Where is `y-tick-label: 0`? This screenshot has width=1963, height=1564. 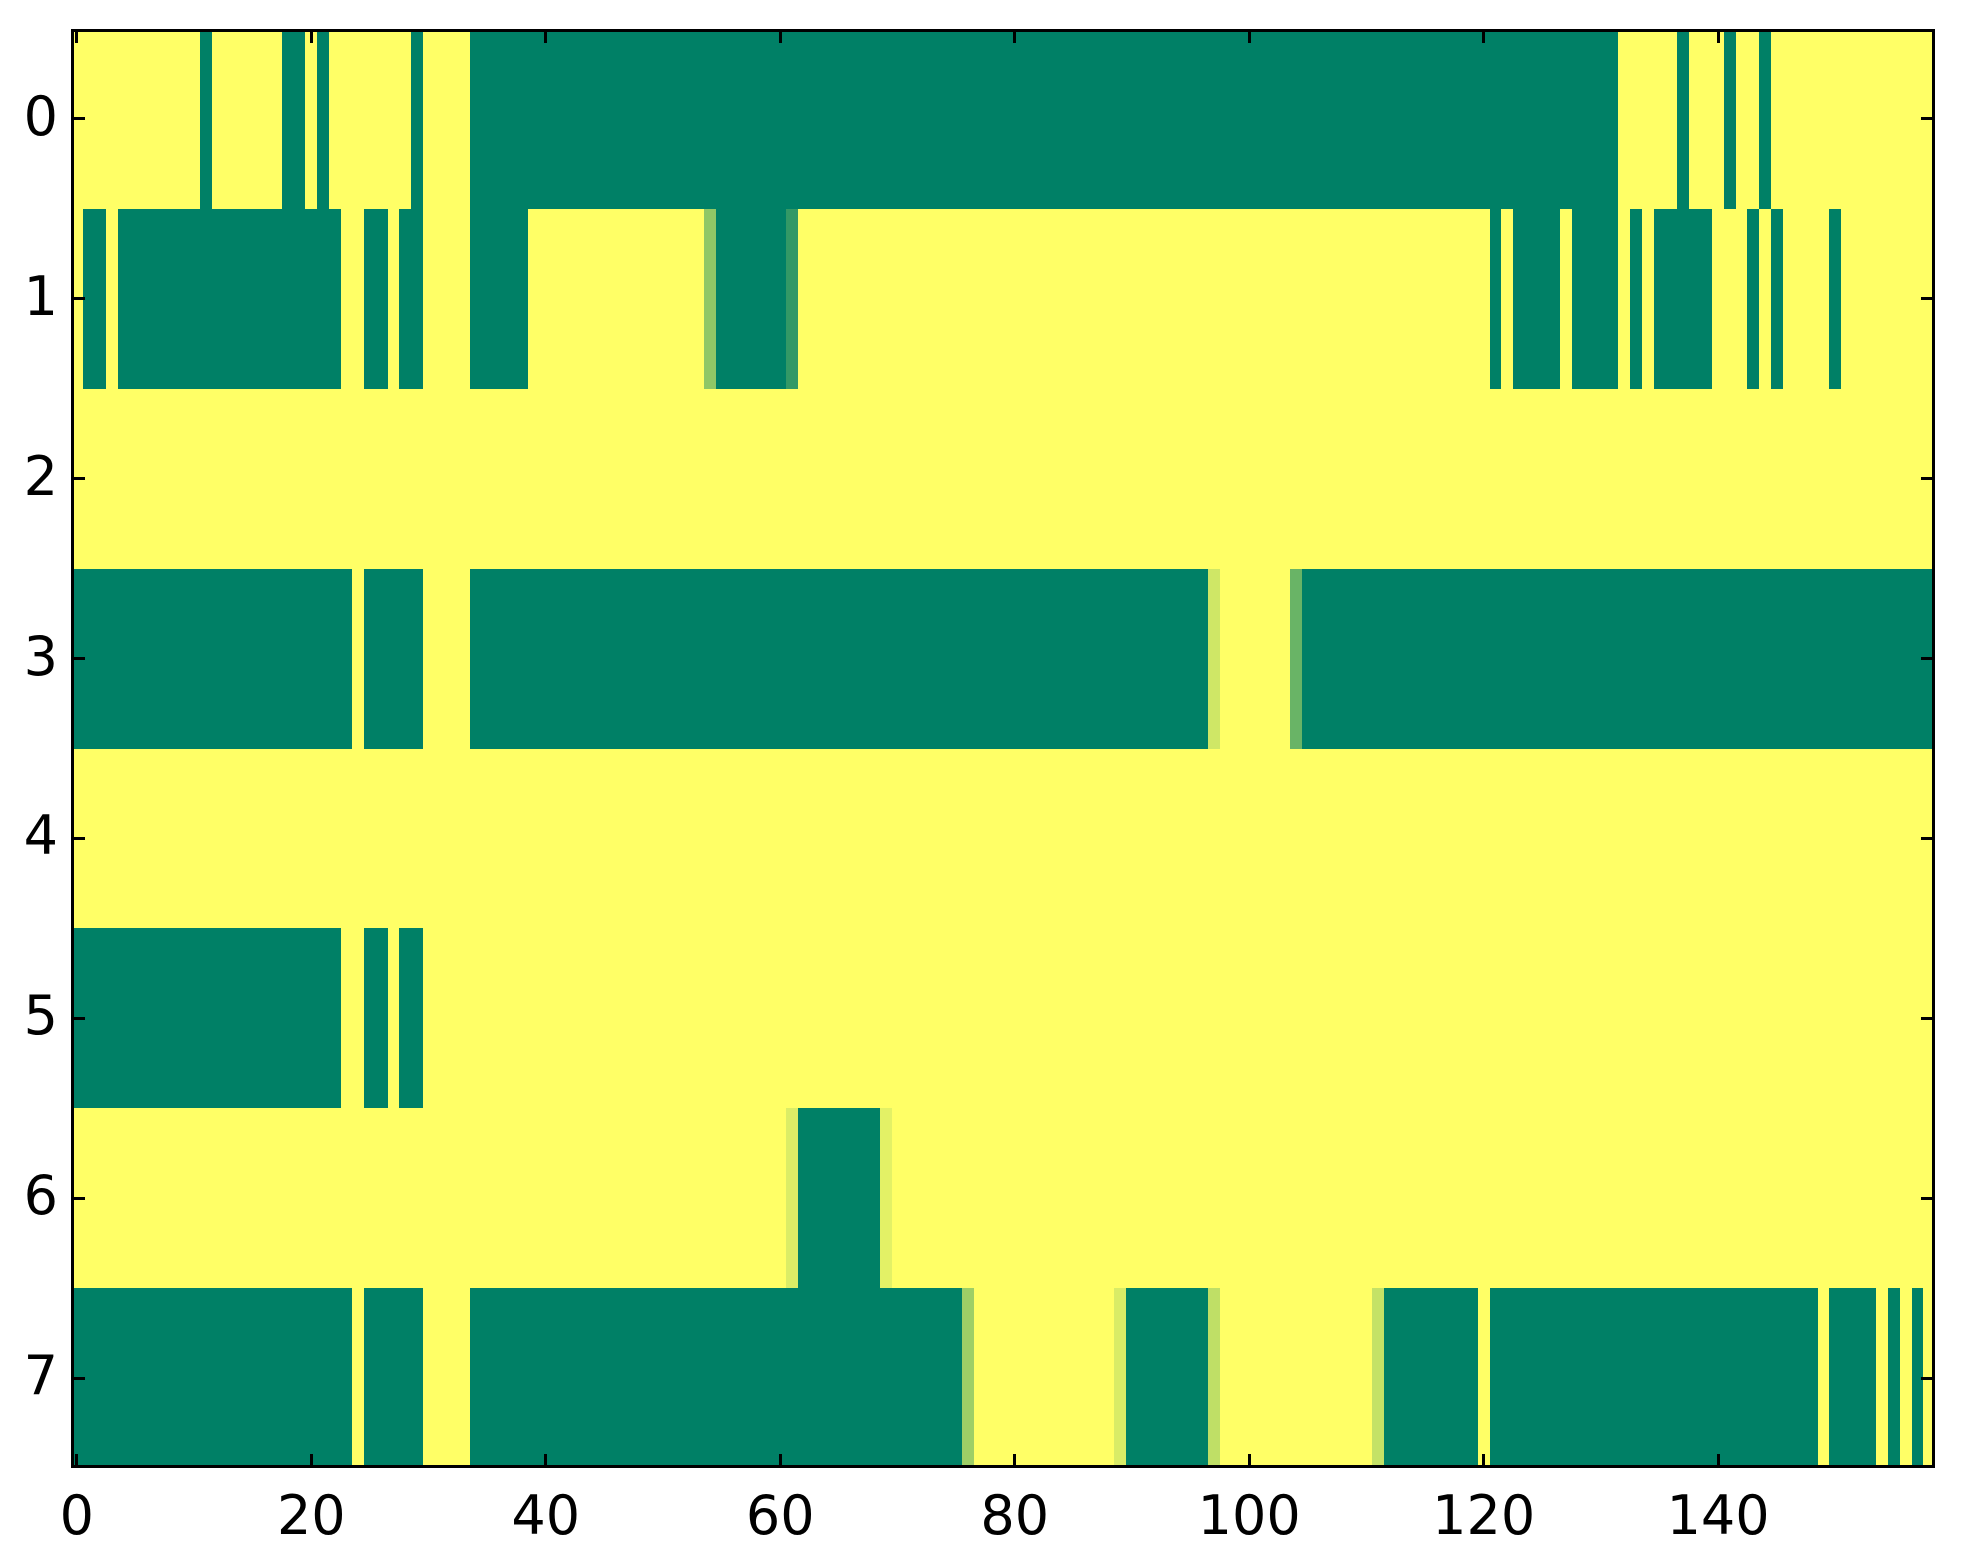
y-tick-label: 0 is located at coordinates (40, 116).